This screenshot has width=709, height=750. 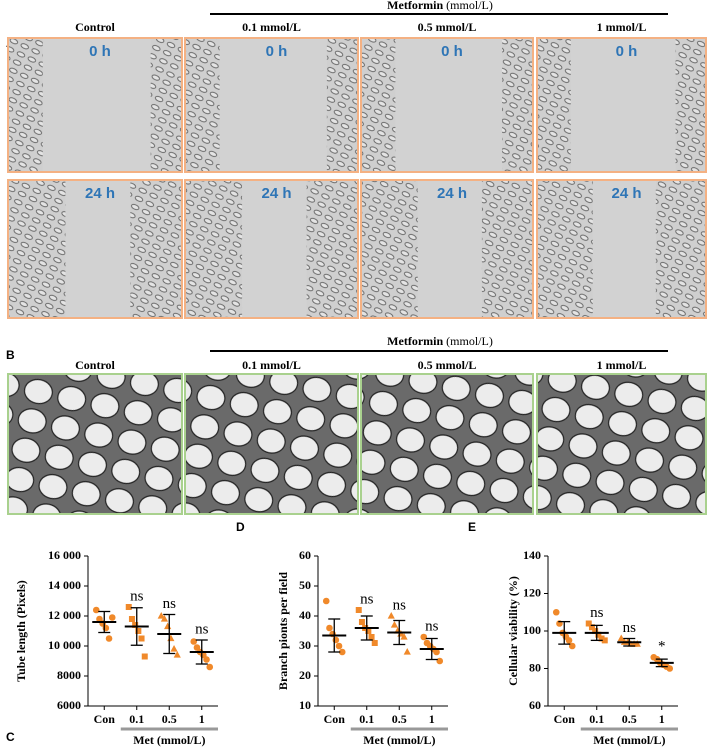 I want to click on group-unit: (mmol/L), so click(x=469, y=341).